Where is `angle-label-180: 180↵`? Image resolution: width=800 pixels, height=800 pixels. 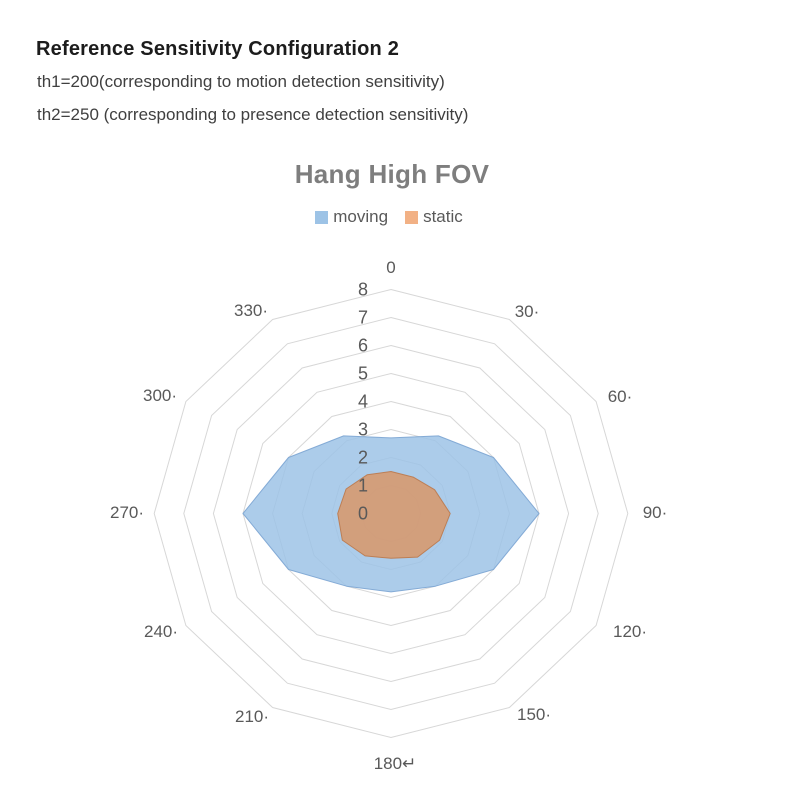 angle-label-180: 180↵ is located at coordinates (395, 763).